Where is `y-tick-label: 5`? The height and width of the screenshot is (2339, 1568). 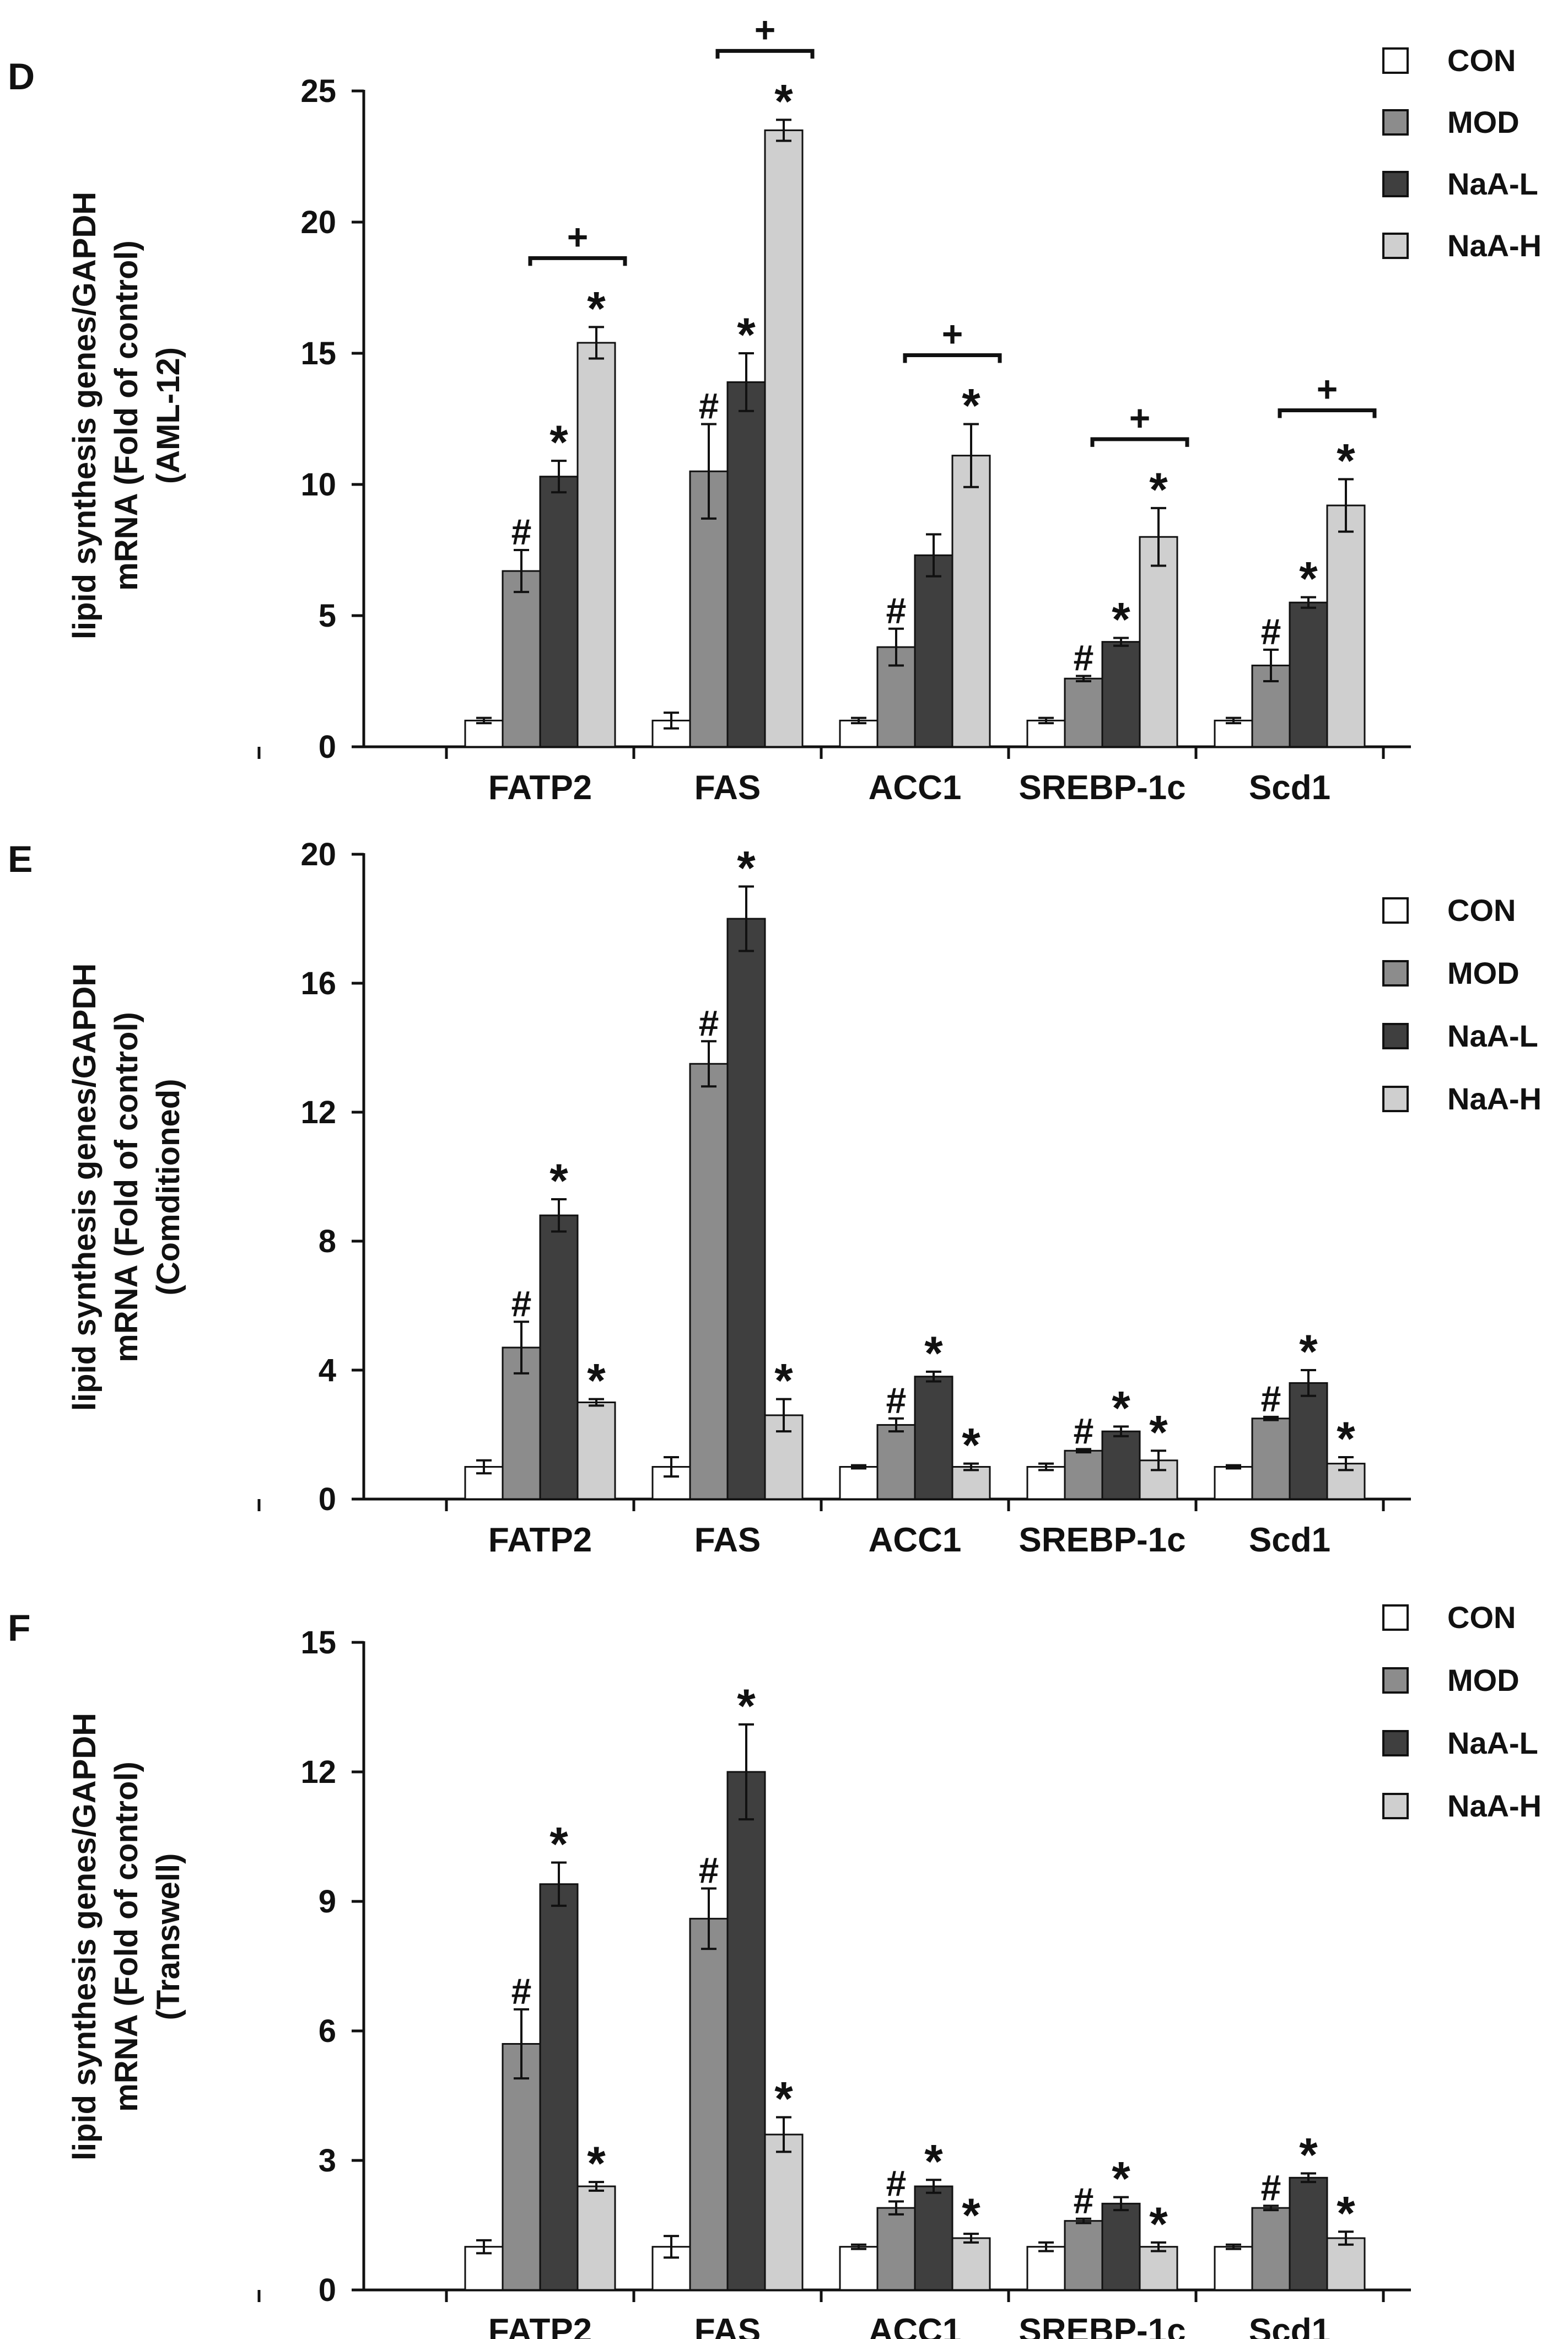 y-tick-label: 5 is located at coordinates (327, 616).